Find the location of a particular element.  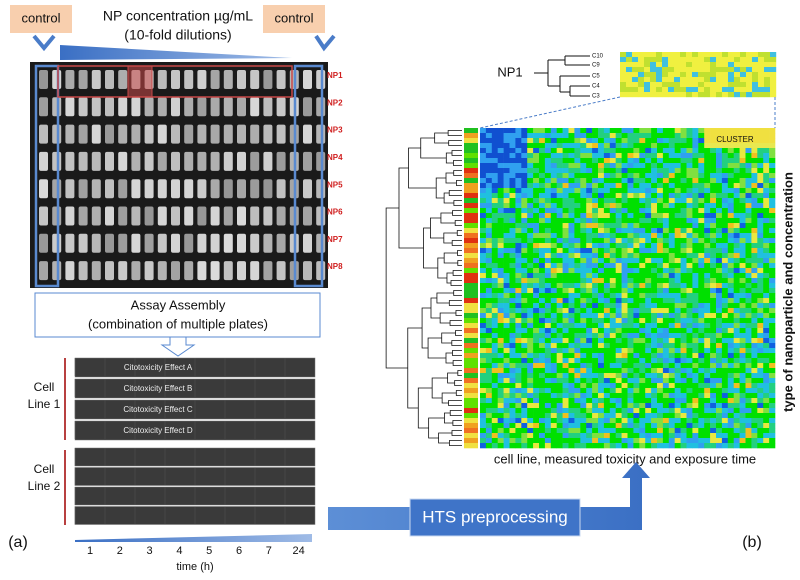

effect-label: Citotoxicity Effect A is located at coordinates (158, 367).